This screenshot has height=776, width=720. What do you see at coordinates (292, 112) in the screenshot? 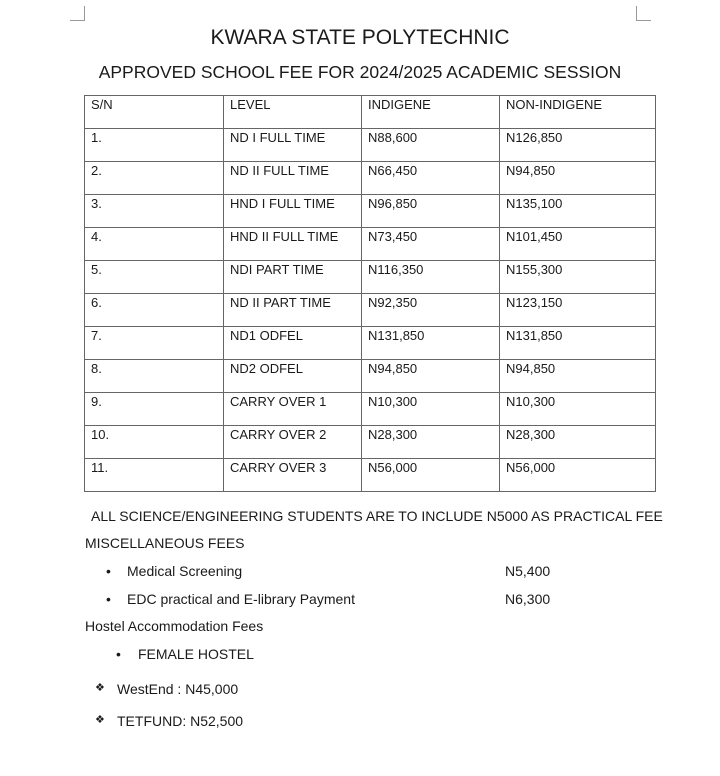
I see `header-level: LEVEL` at bounding box center [292, 112].